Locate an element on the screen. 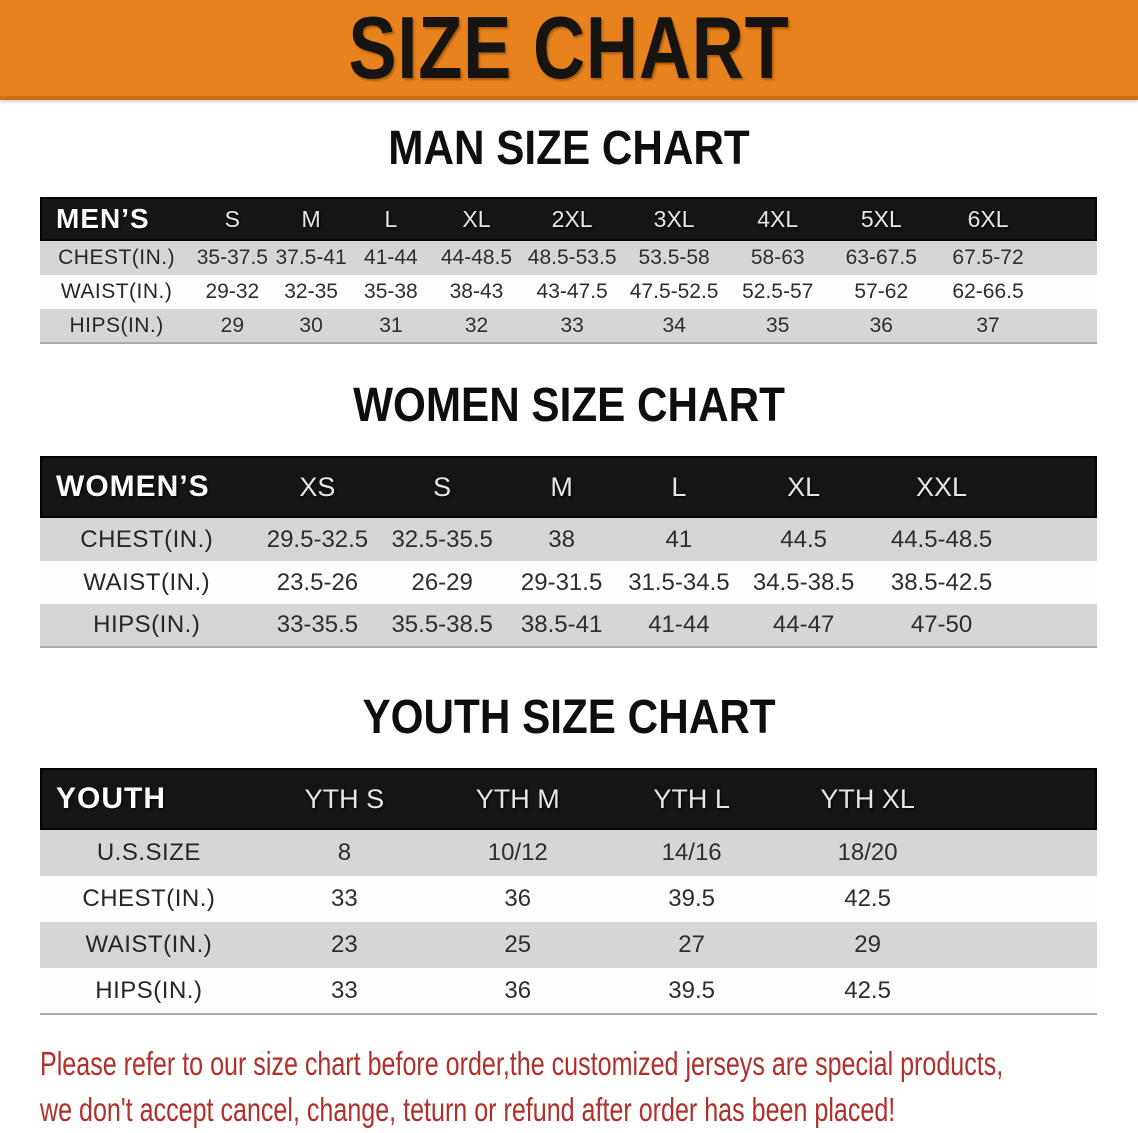  size-column-header: 2XL is located at coordinates (572, 218).